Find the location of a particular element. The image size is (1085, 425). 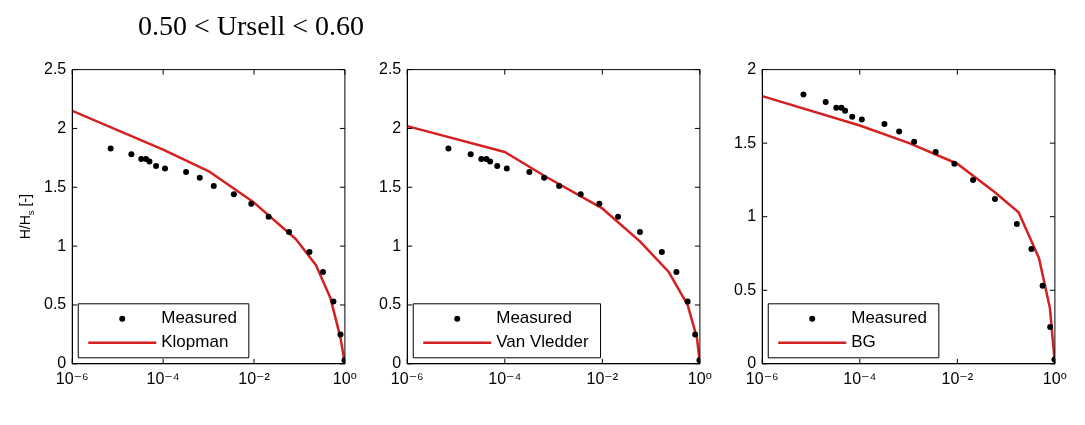

chart-title: 0.50 < Ursell < 0.60 is located at coordinates (251, 26).